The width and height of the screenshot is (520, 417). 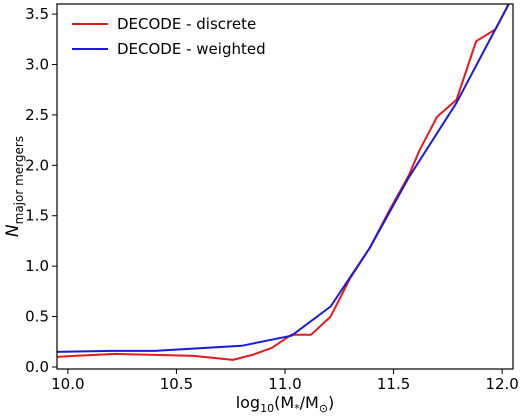 I want to click on y-tick-label: 0.5, so click(x=37, y=317).